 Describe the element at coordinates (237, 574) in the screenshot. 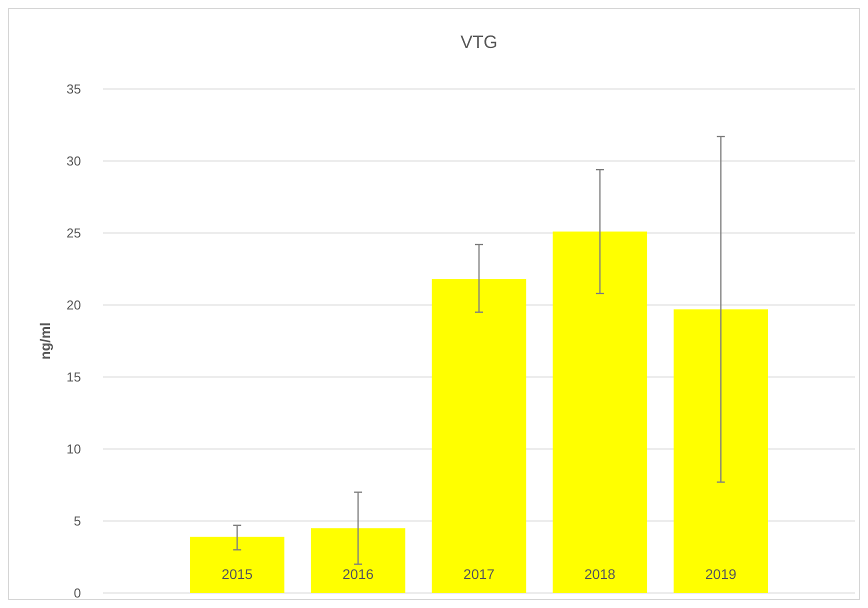

I see `x-tick-label: 2015` at that location.